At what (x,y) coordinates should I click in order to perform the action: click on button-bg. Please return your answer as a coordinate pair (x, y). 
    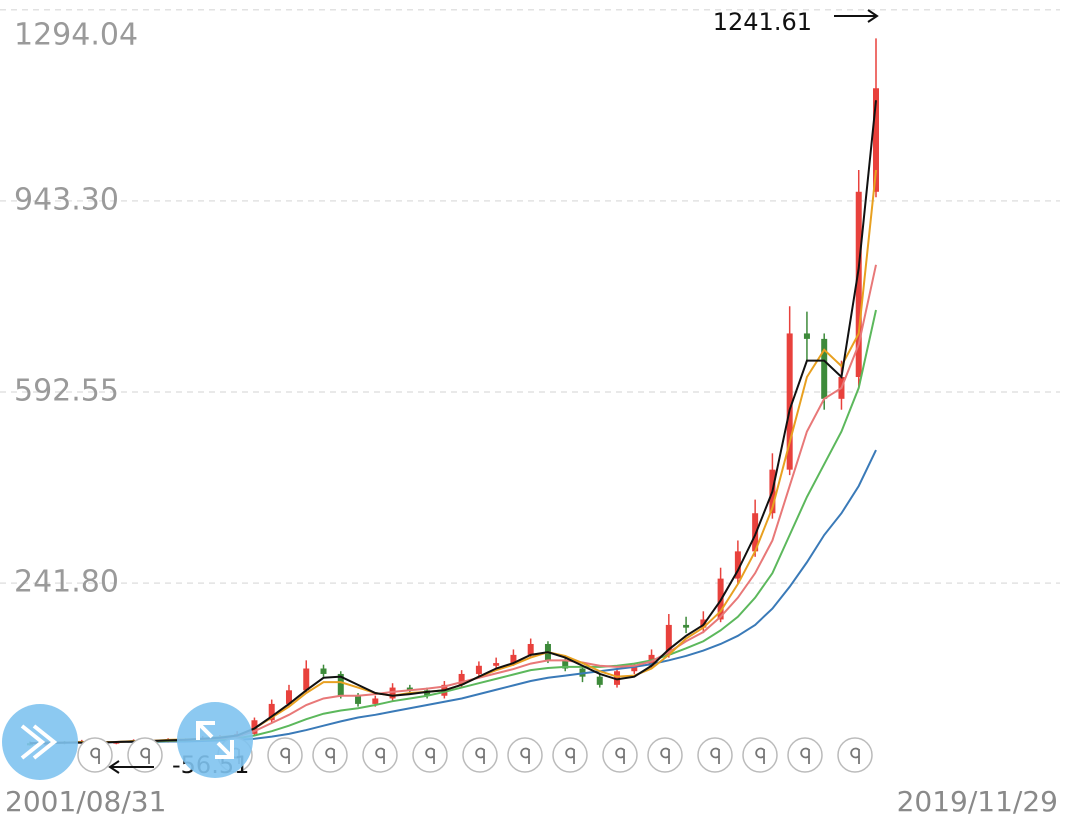
    Looking at the image, I should click on (215, 740).